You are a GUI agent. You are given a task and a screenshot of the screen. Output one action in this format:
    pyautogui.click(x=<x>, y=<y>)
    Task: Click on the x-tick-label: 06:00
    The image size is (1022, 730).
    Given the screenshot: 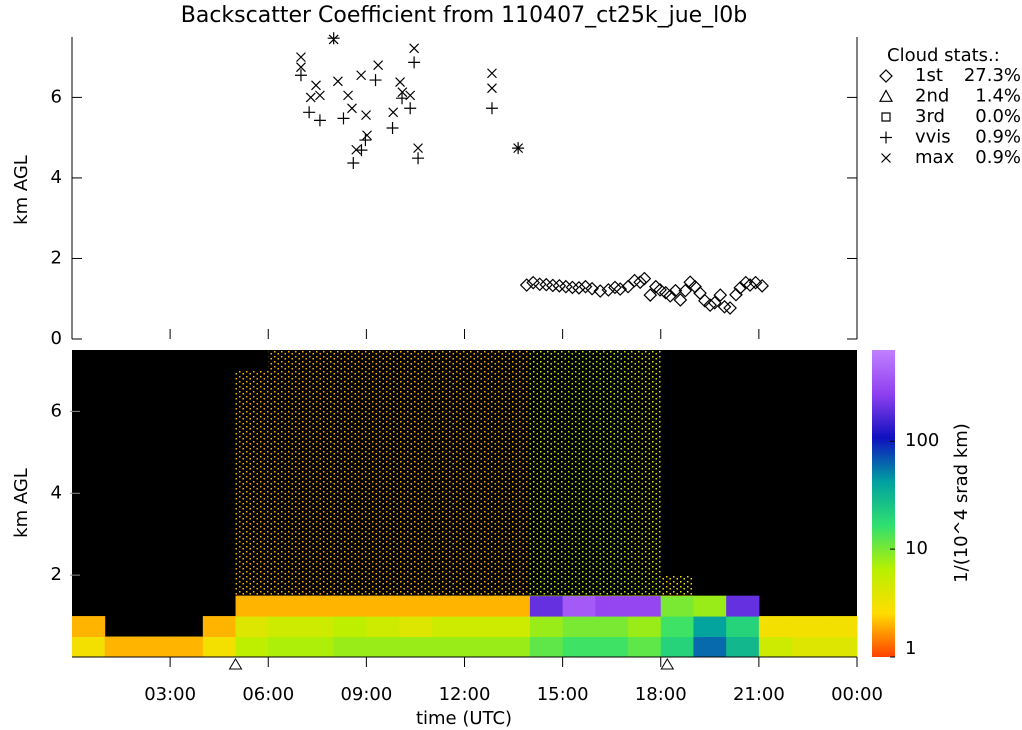 What is the action you would take?
    pyautogui.click(x=268, y=694)
    